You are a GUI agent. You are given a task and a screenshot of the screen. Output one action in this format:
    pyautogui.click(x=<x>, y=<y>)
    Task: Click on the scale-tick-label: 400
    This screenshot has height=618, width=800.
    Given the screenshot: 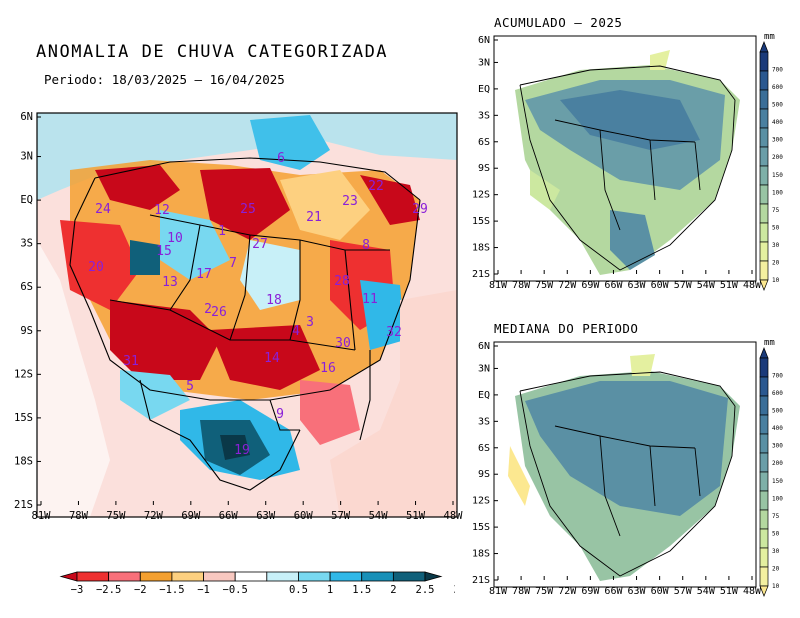 What is the action you would take?
    pyautogui.click(x=777, y=122)
    